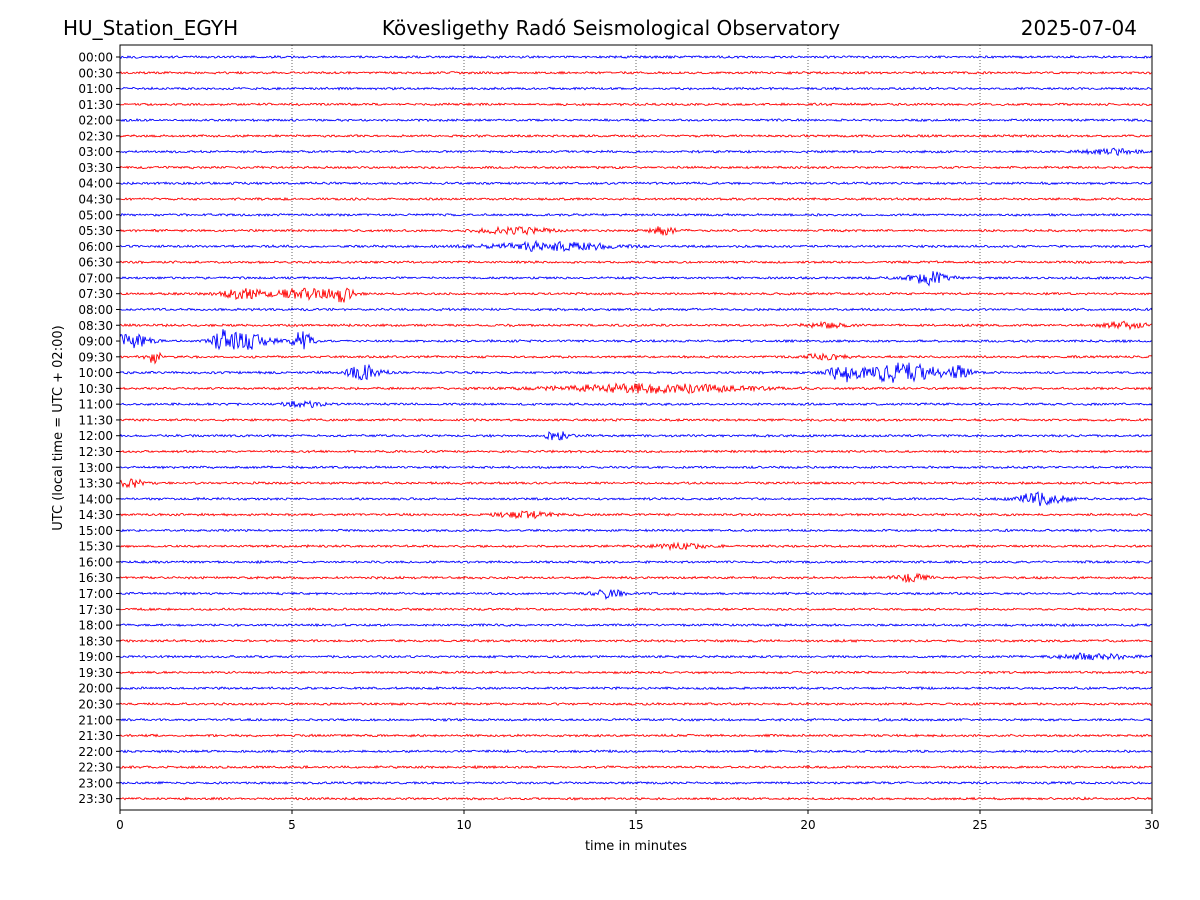 The image size is (1200, 900). I want to click on y-tick-label: 14:30, so click(95, 515).